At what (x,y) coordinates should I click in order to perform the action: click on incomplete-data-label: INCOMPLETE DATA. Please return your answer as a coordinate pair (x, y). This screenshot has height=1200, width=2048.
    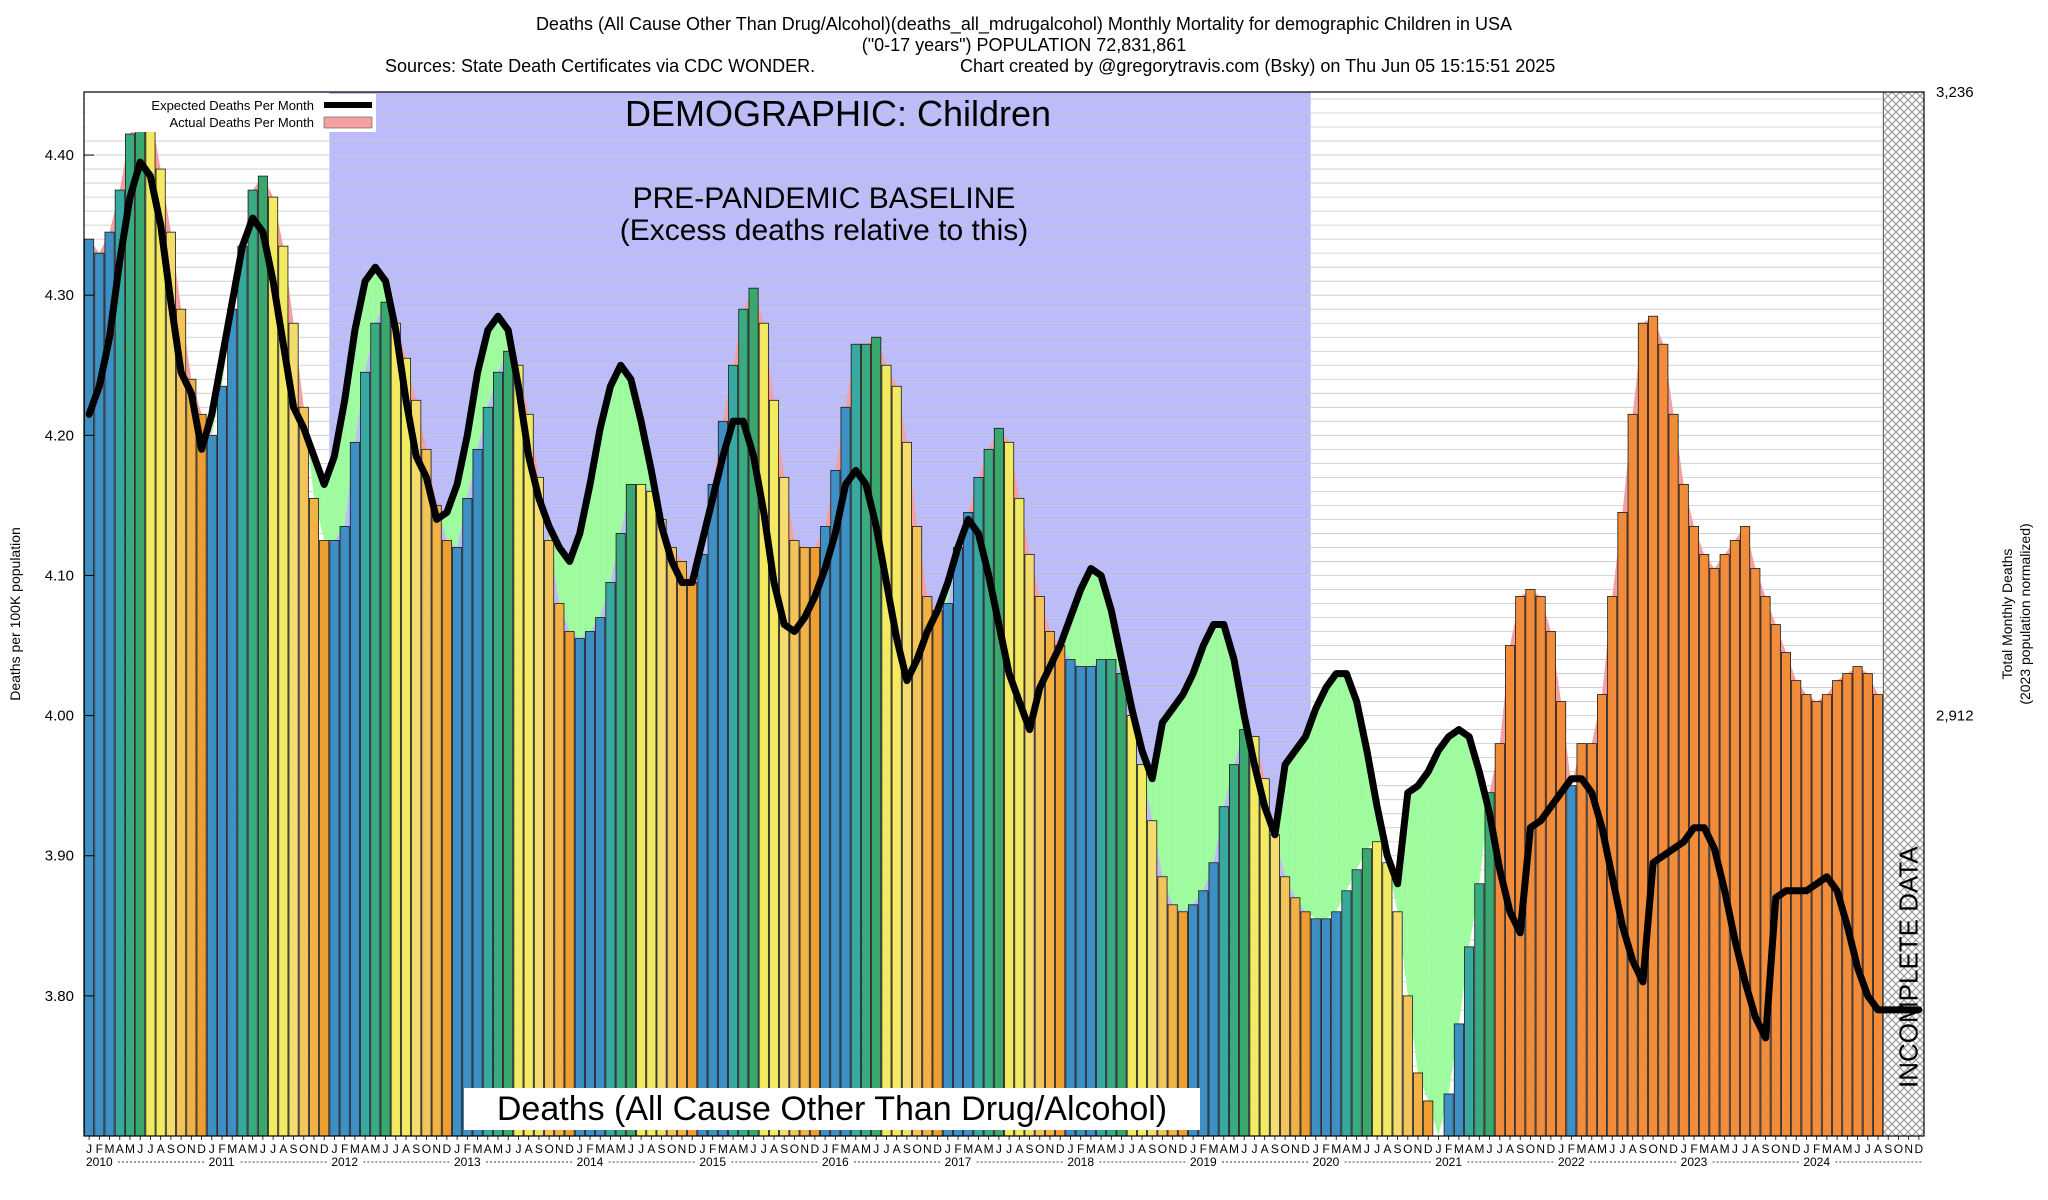
    Looking at the image, I should click on (1908, 967).